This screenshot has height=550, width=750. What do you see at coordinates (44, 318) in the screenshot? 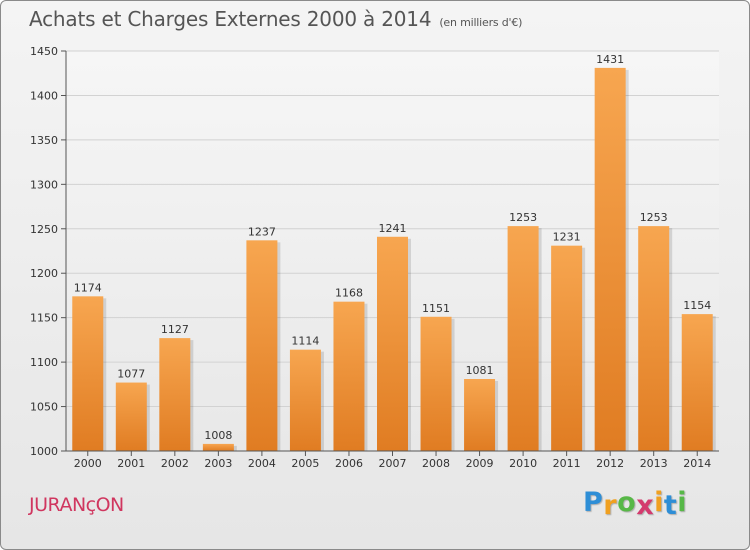
I see `y-tick-label: 1150` at bounding box center [44, 318].